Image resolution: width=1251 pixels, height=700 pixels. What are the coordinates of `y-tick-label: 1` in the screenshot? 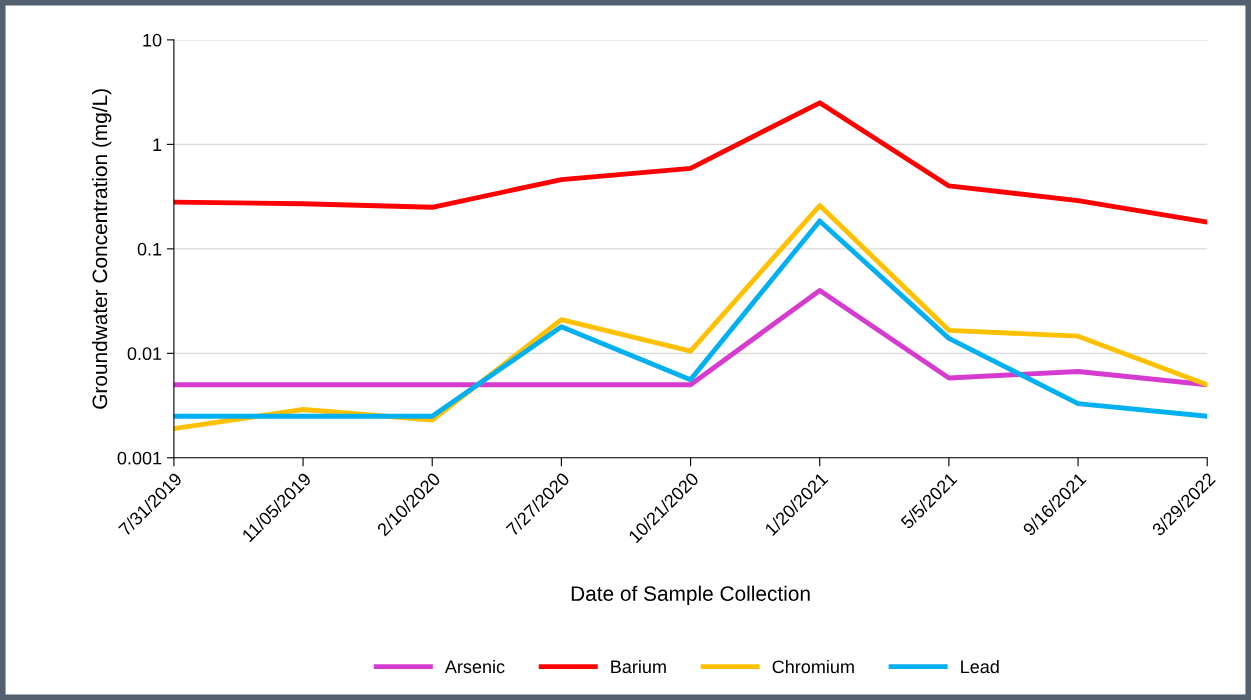 It's located at (157, 144).